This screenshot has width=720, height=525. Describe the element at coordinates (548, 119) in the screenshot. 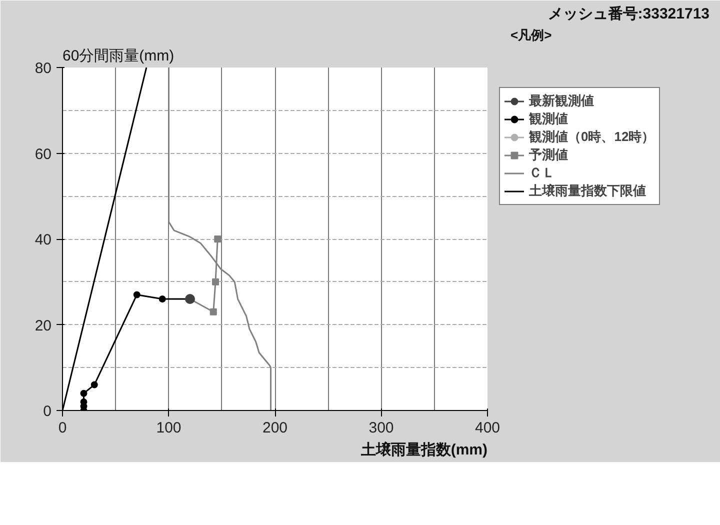

I see `legend-label: 観測値` at that location.